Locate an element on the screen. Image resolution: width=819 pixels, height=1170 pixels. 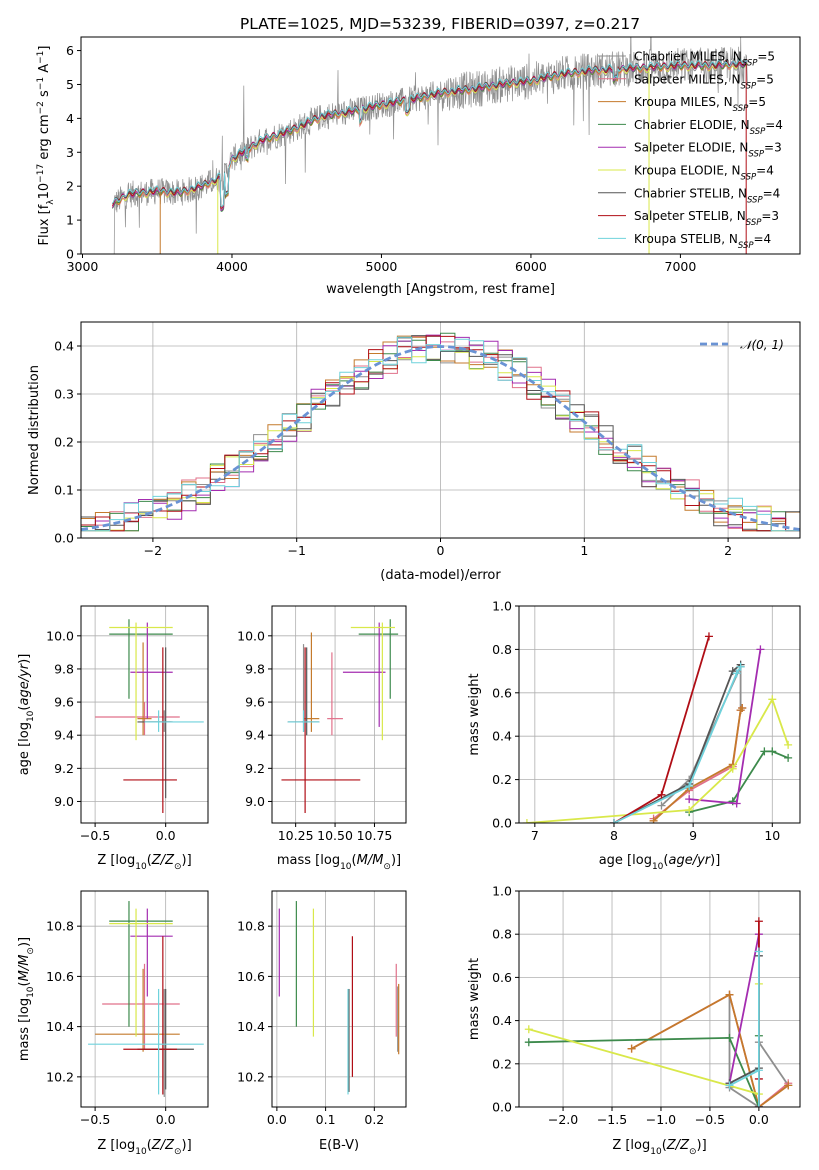
legend-label: Kroupa STELIB, NSSP=4 is located at coordinates (702, 241).